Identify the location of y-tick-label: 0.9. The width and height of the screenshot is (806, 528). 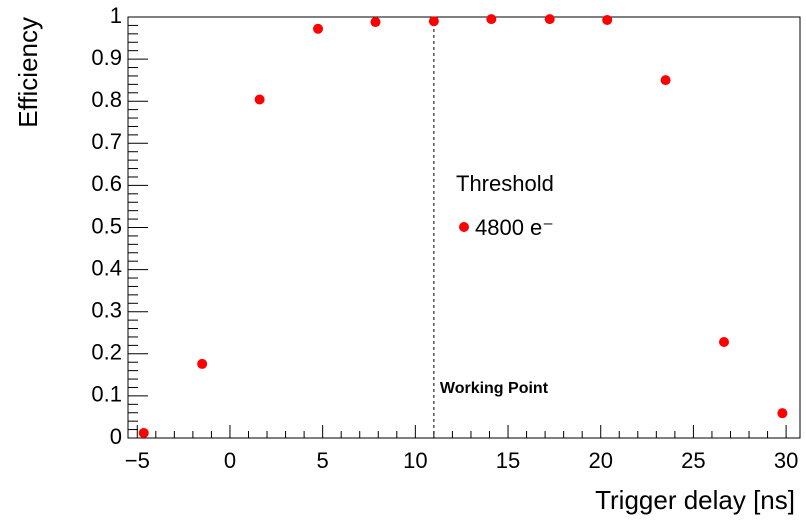
(106, 57).